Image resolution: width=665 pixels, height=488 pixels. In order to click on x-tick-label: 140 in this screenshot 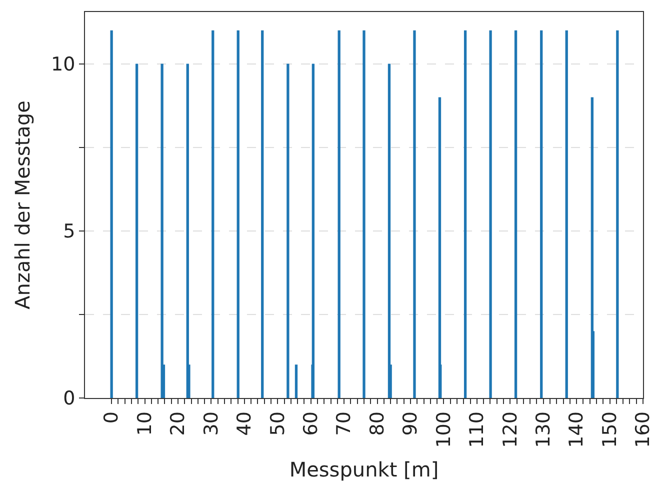, I will do `click(577, 430)`.